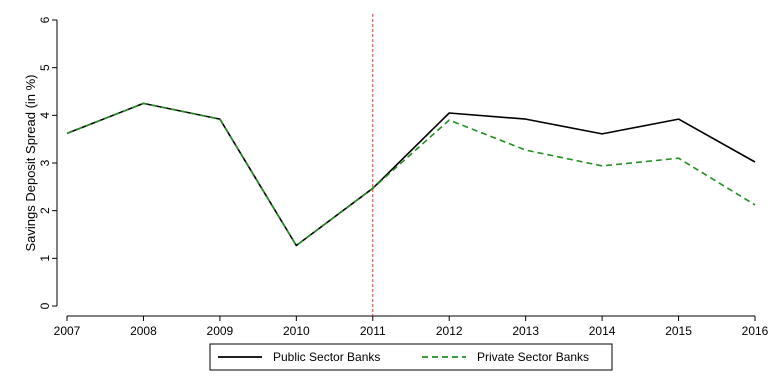 The image size is (772, 383). Describe the element at coordinates (525, 331) in the screenshot. I see `x-tick-label: 2013` at that location.